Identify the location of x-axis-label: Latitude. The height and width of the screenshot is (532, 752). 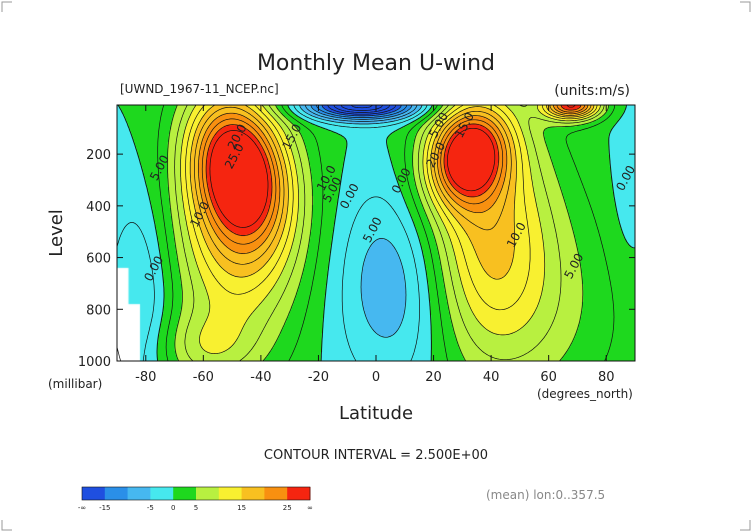
(376, 413).